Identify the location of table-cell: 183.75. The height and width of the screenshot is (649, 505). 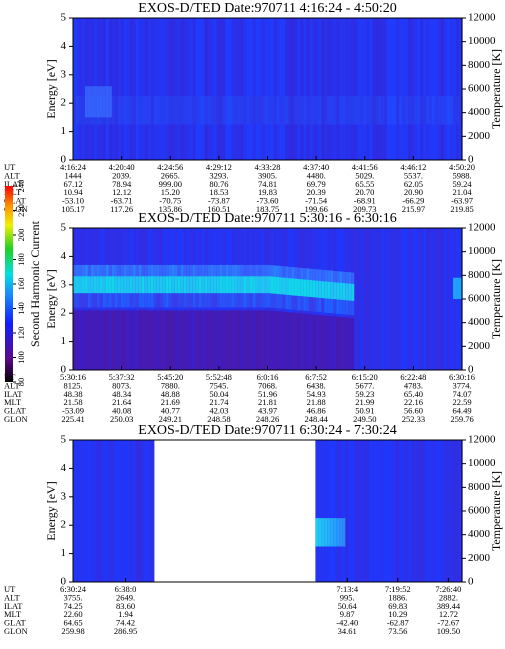
(267, 209).